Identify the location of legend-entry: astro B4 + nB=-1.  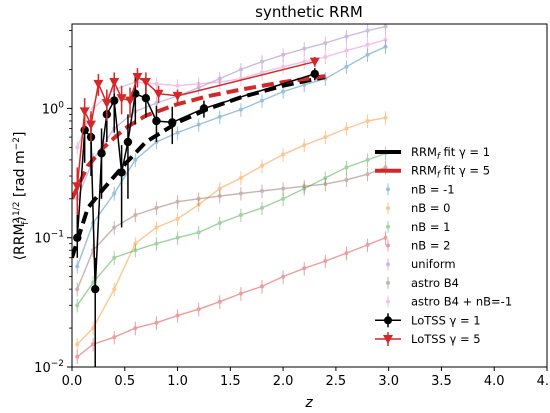
(449, 302).